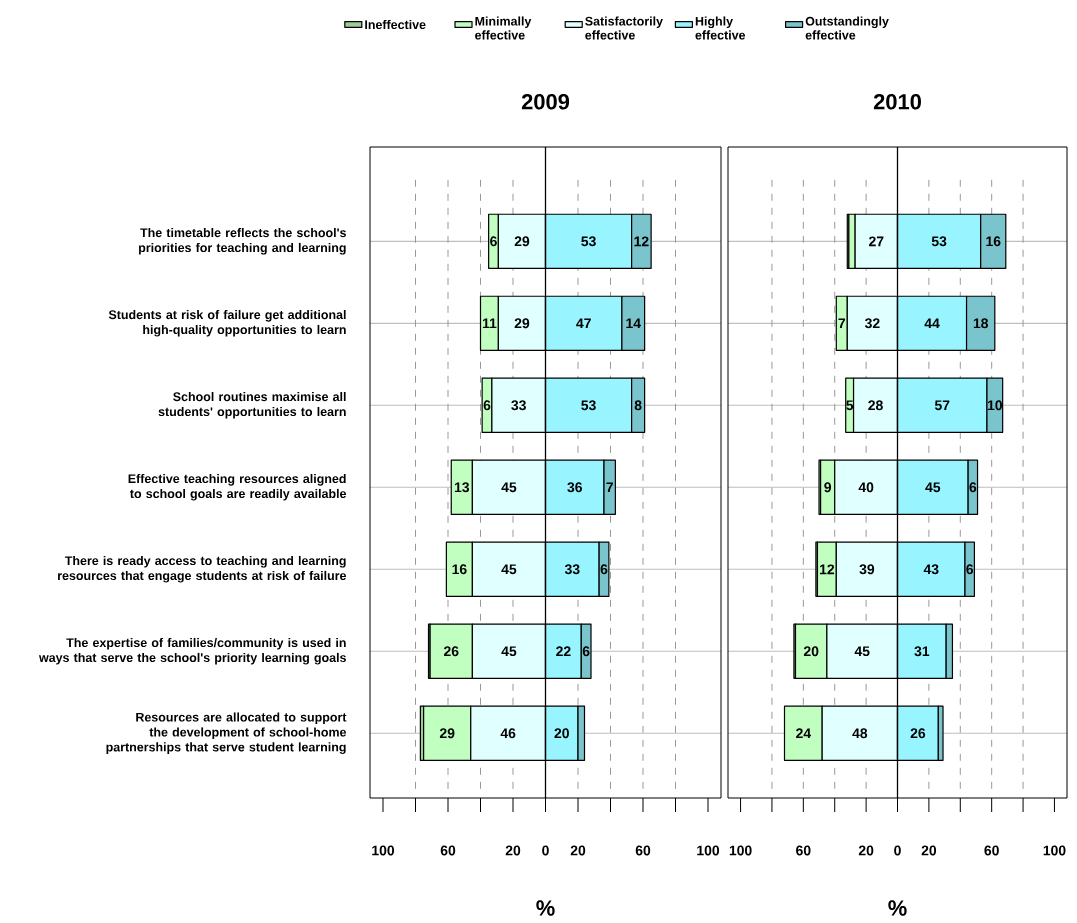 Image resolution: width=1077 pixels, height=923 pixels. What do you see at coordinates (875, 405) in the screenshot?
I see `data-label: 28` at bounding box center [875, 405].